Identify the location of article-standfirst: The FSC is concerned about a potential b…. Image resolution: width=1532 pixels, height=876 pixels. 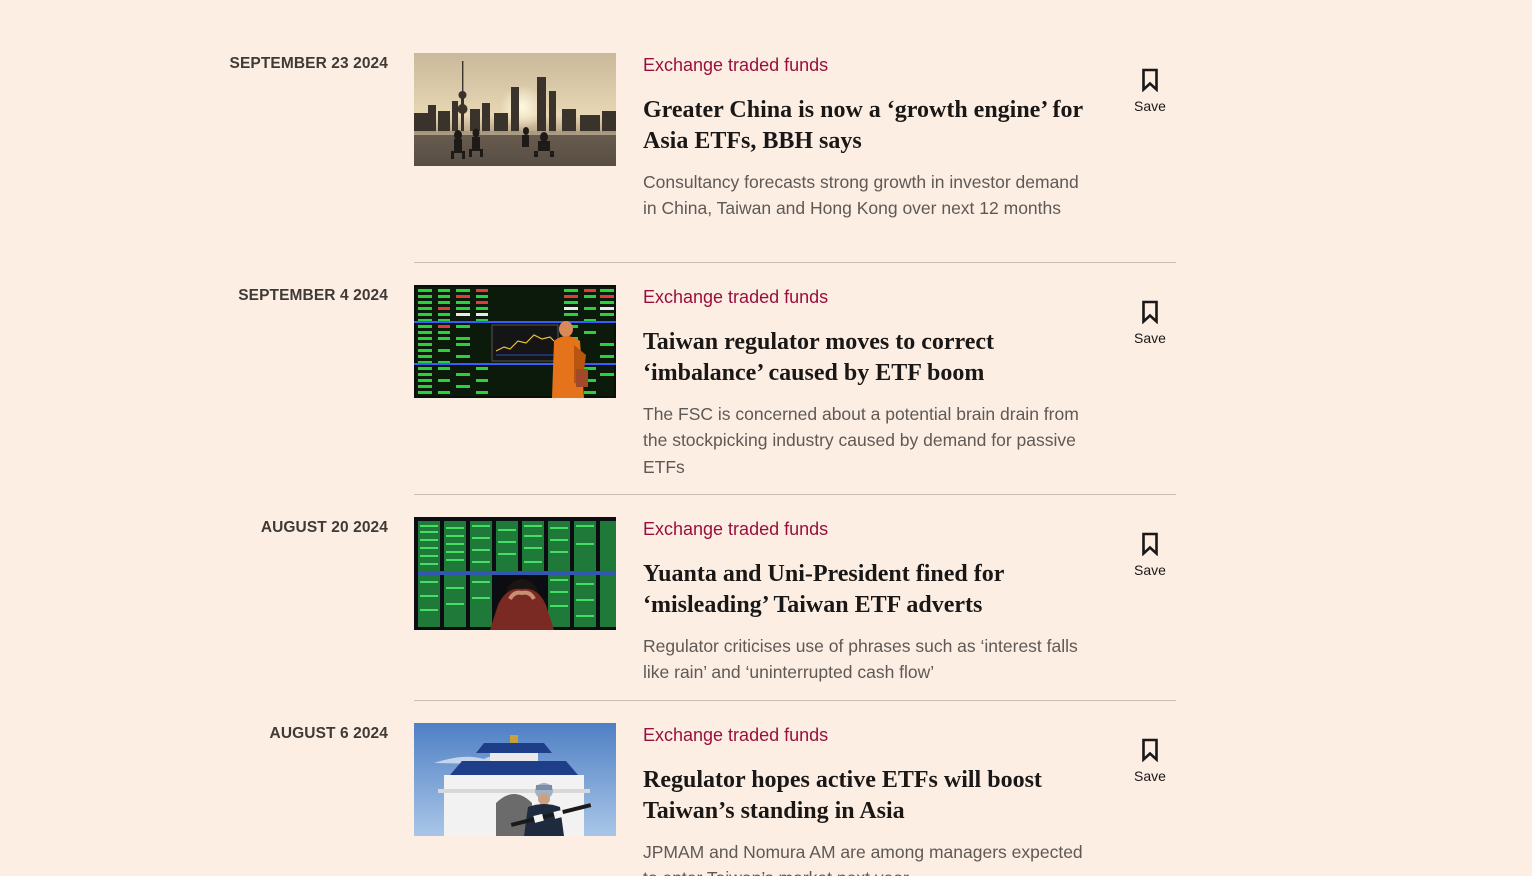
(861, 440).